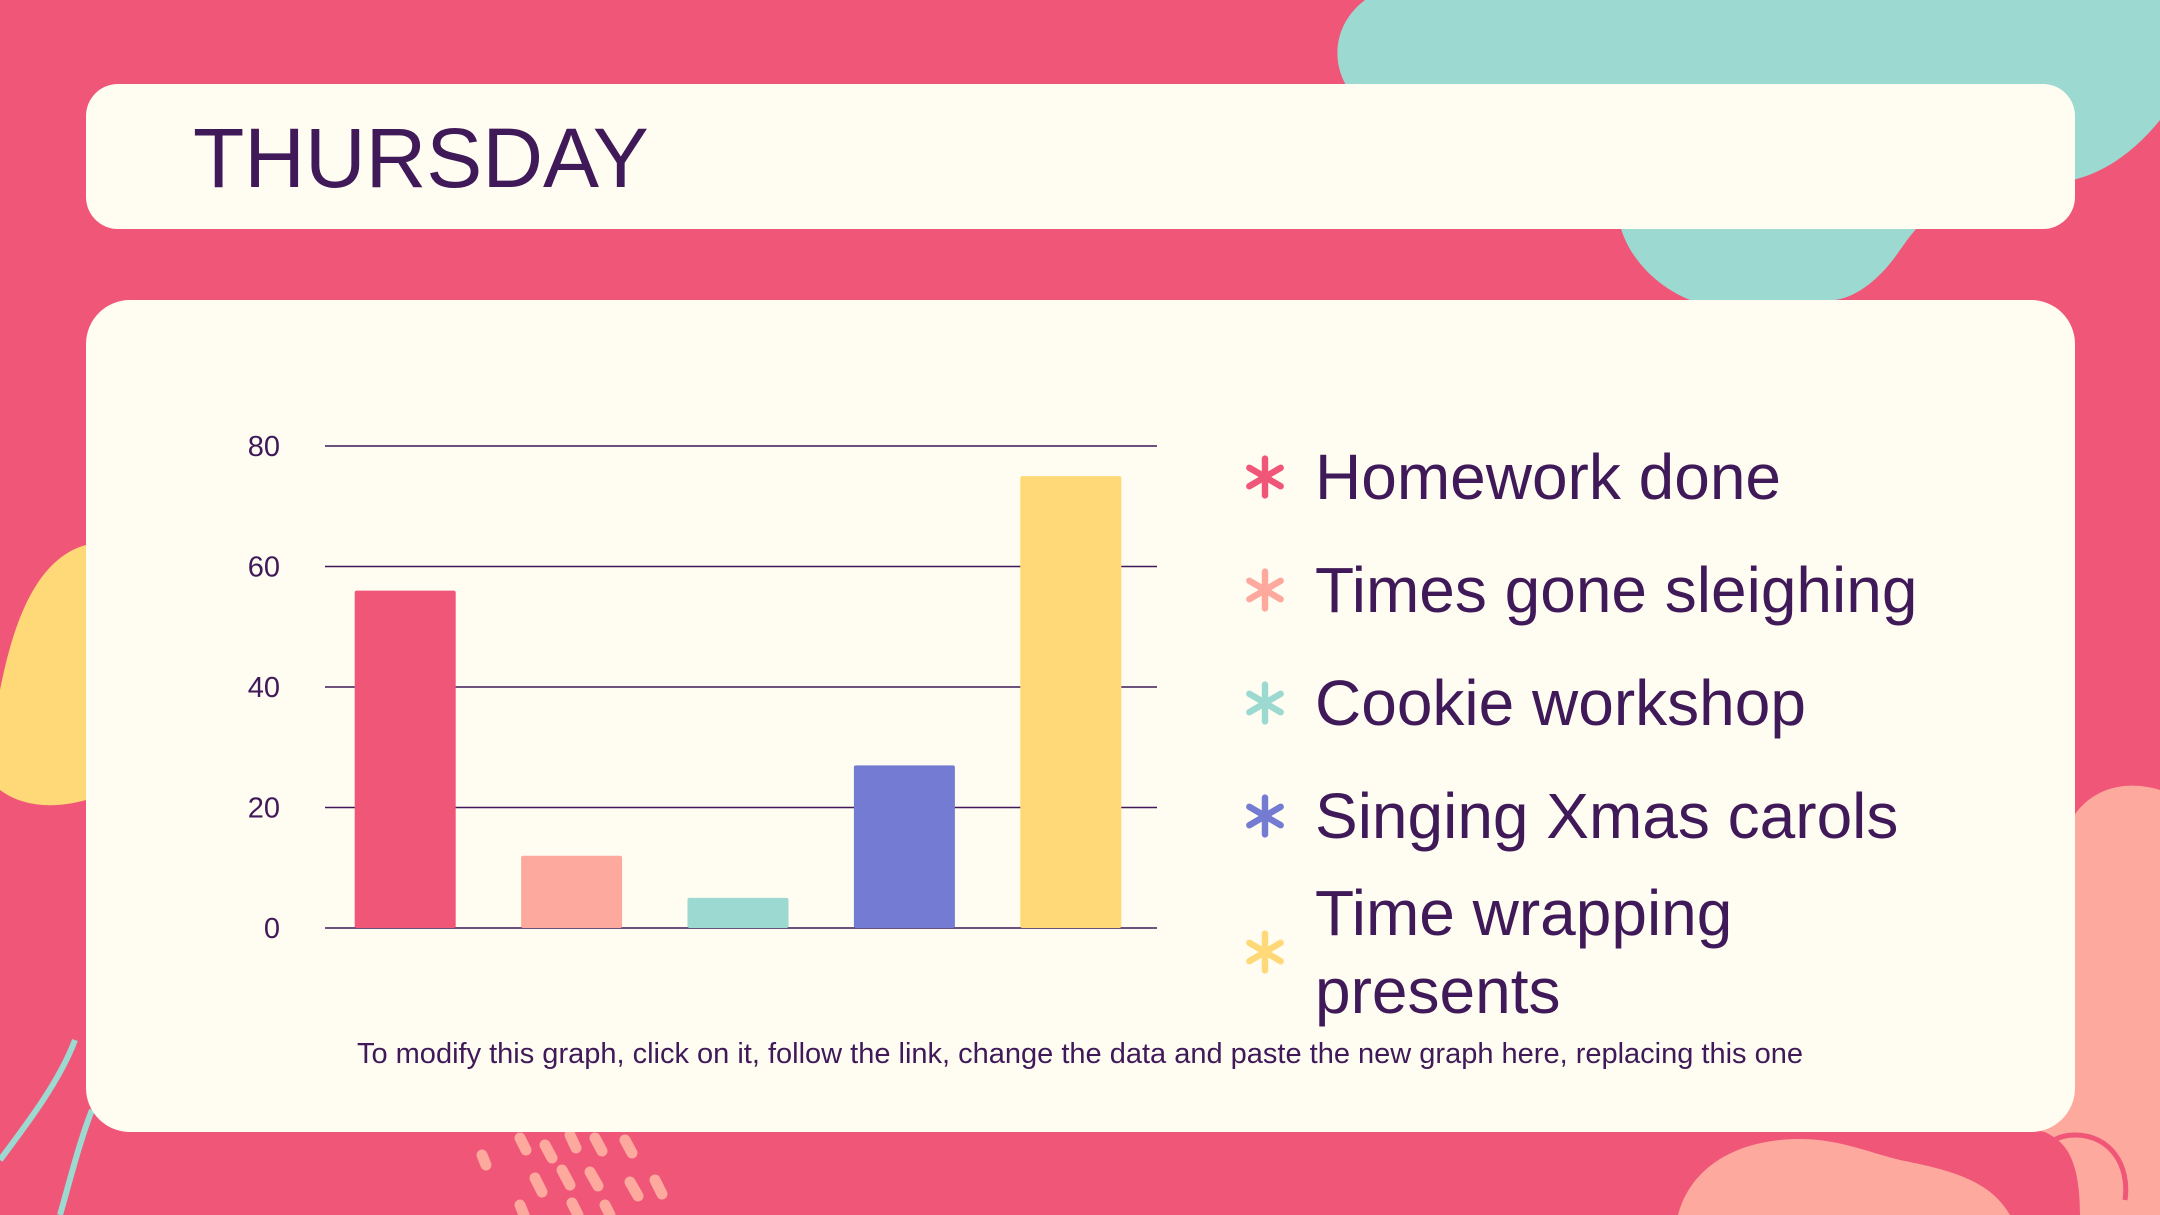 Image resolution: width=2160 pixels, height=1215 pixels. I want to click on legend-item: Singing Xmas carols, so click(1622, 815).